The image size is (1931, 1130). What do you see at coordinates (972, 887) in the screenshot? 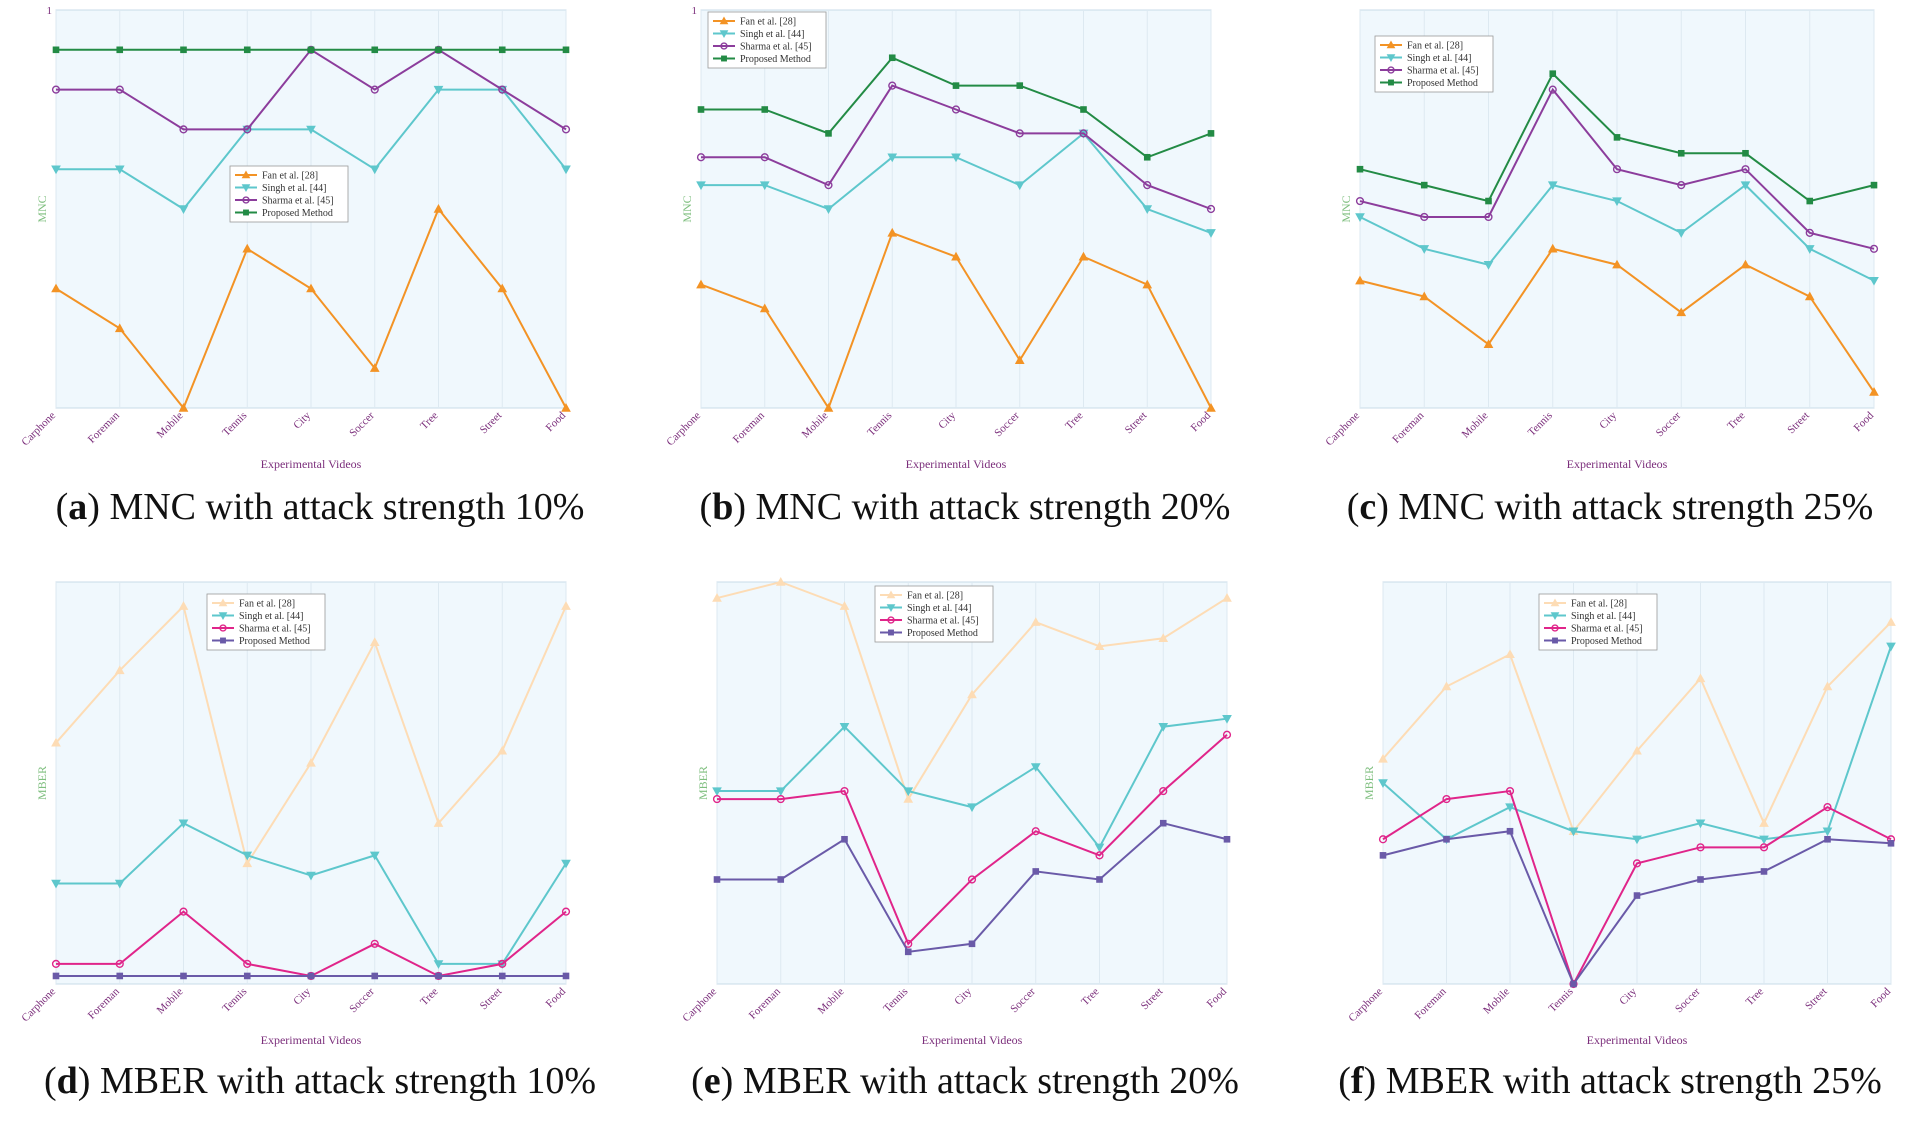
I see `series-proposed` at bounding box center [972, 887].